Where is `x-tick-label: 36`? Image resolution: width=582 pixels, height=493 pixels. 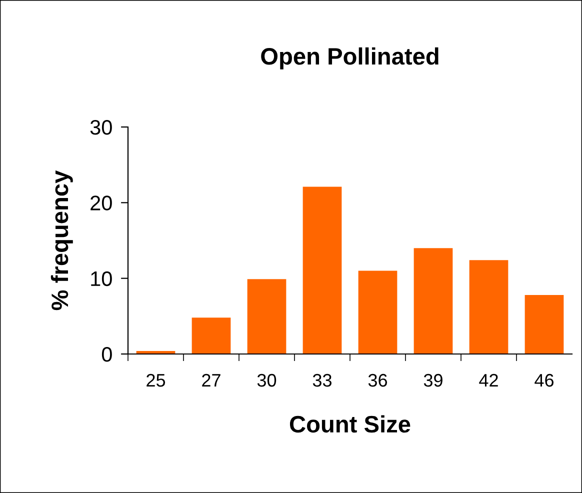
x-tick-label: 36 is located at coordinates (377, 380).